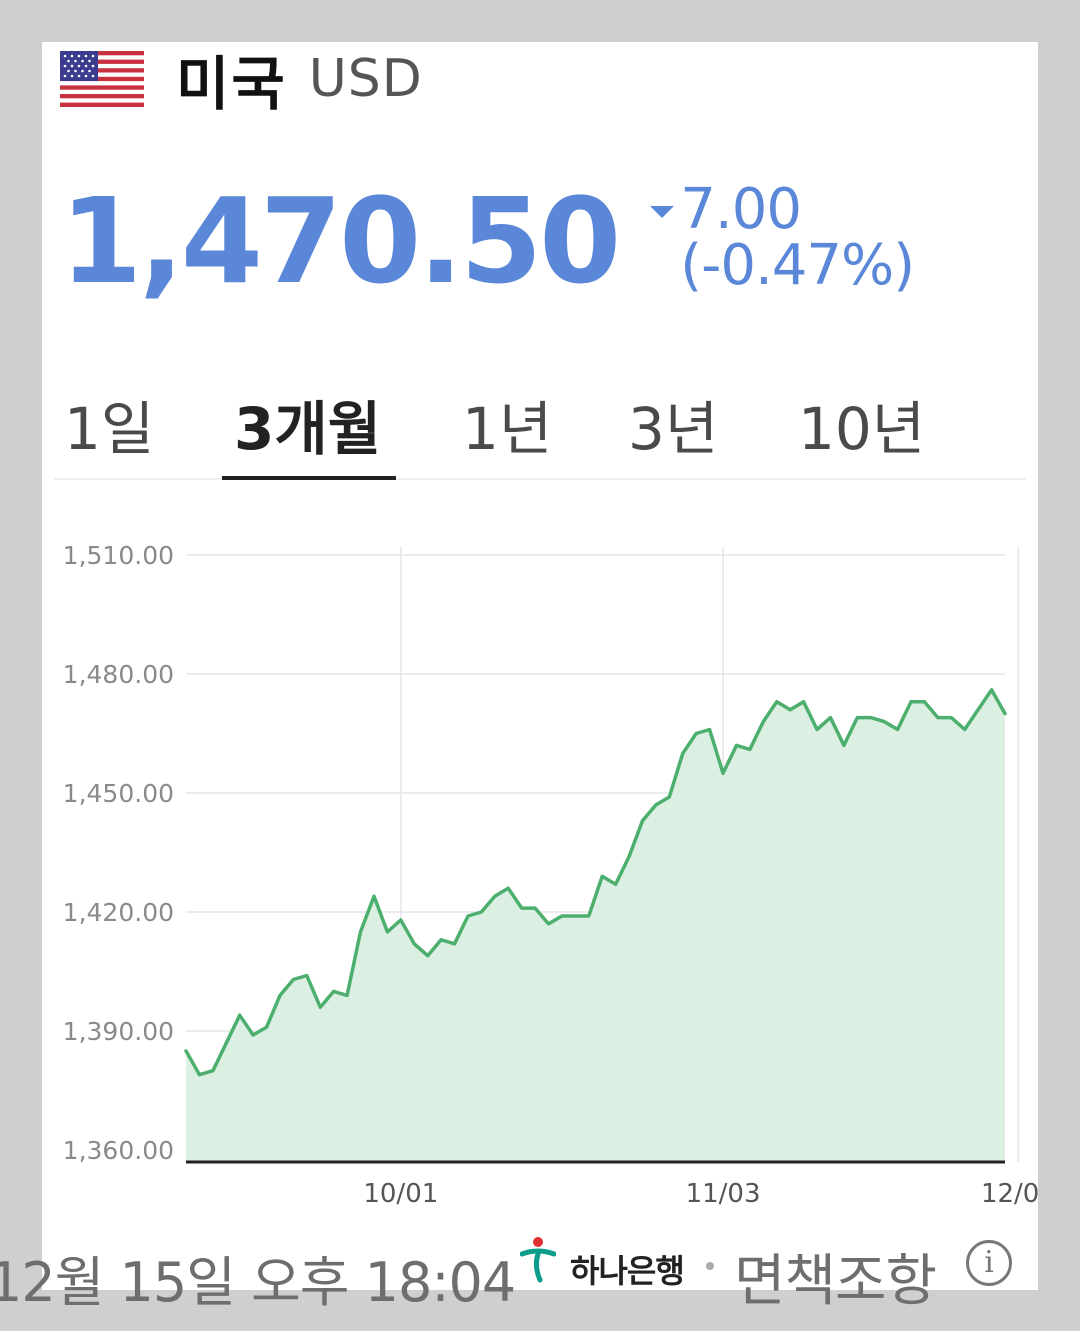 Image resolution: width=1080 pixels, height=1331 pixels. I want to click on tab-10-years: 10년, so click(862, 429).